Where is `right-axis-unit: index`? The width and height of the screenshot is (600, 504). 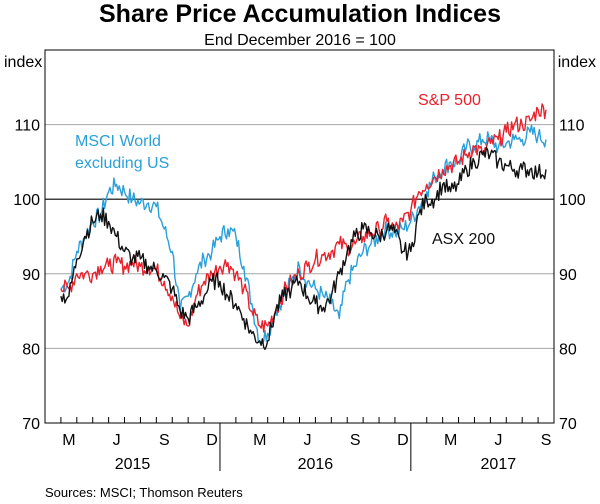 right-axis-unit: index is located at coordinates (577, 62).